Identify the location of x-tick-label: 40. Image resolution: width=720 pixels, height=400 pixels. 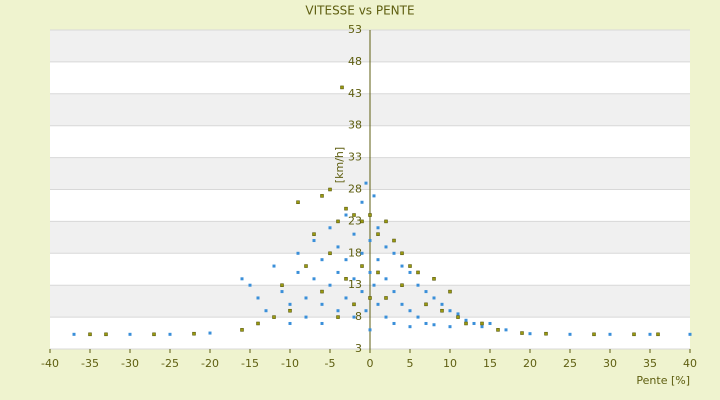
(690, 363).